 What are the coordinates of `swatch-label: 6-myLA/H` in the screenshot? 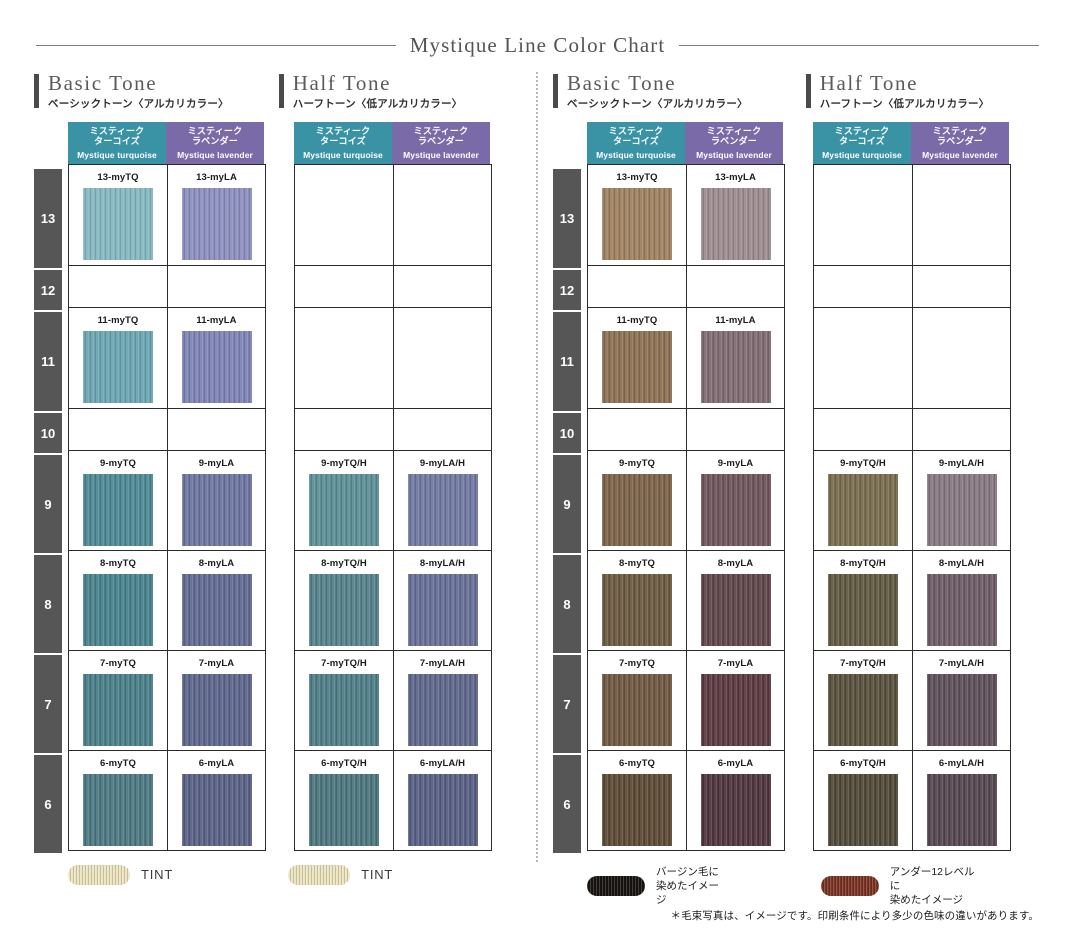 It's located at (442, 763).